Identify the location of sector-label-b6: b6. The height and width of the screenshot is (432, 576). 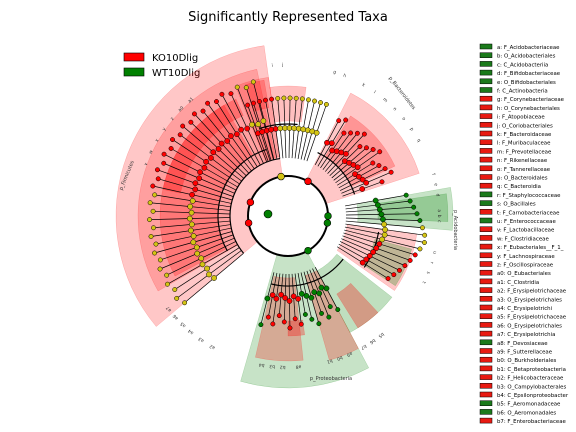
(372, 341).